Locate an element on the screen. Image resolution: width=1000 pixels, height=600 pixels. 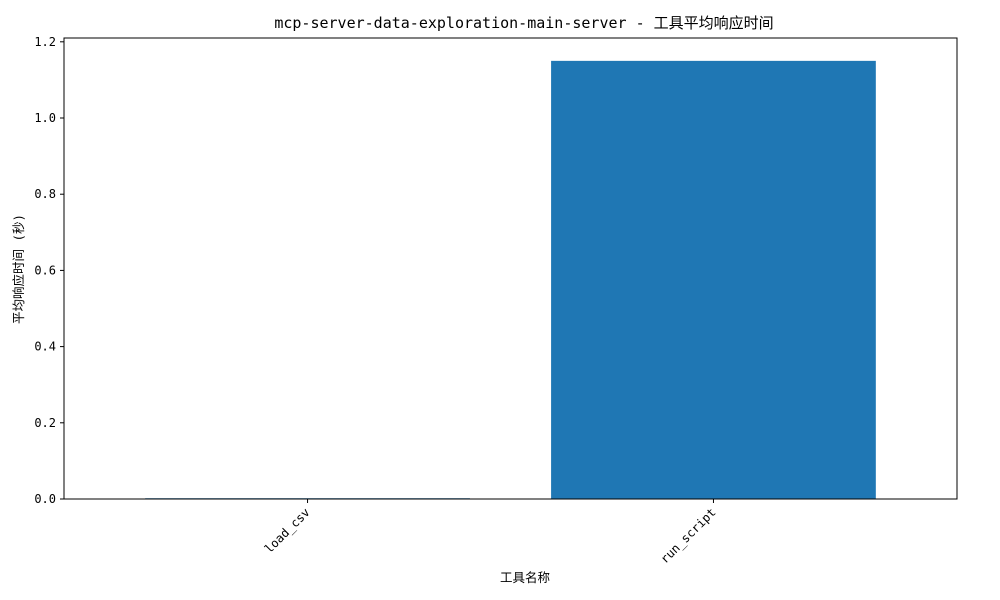
y-axis: 0.0 0.2 0.4 0.6 0.8 1.0 1.2 is located at coordinates (49, 270).